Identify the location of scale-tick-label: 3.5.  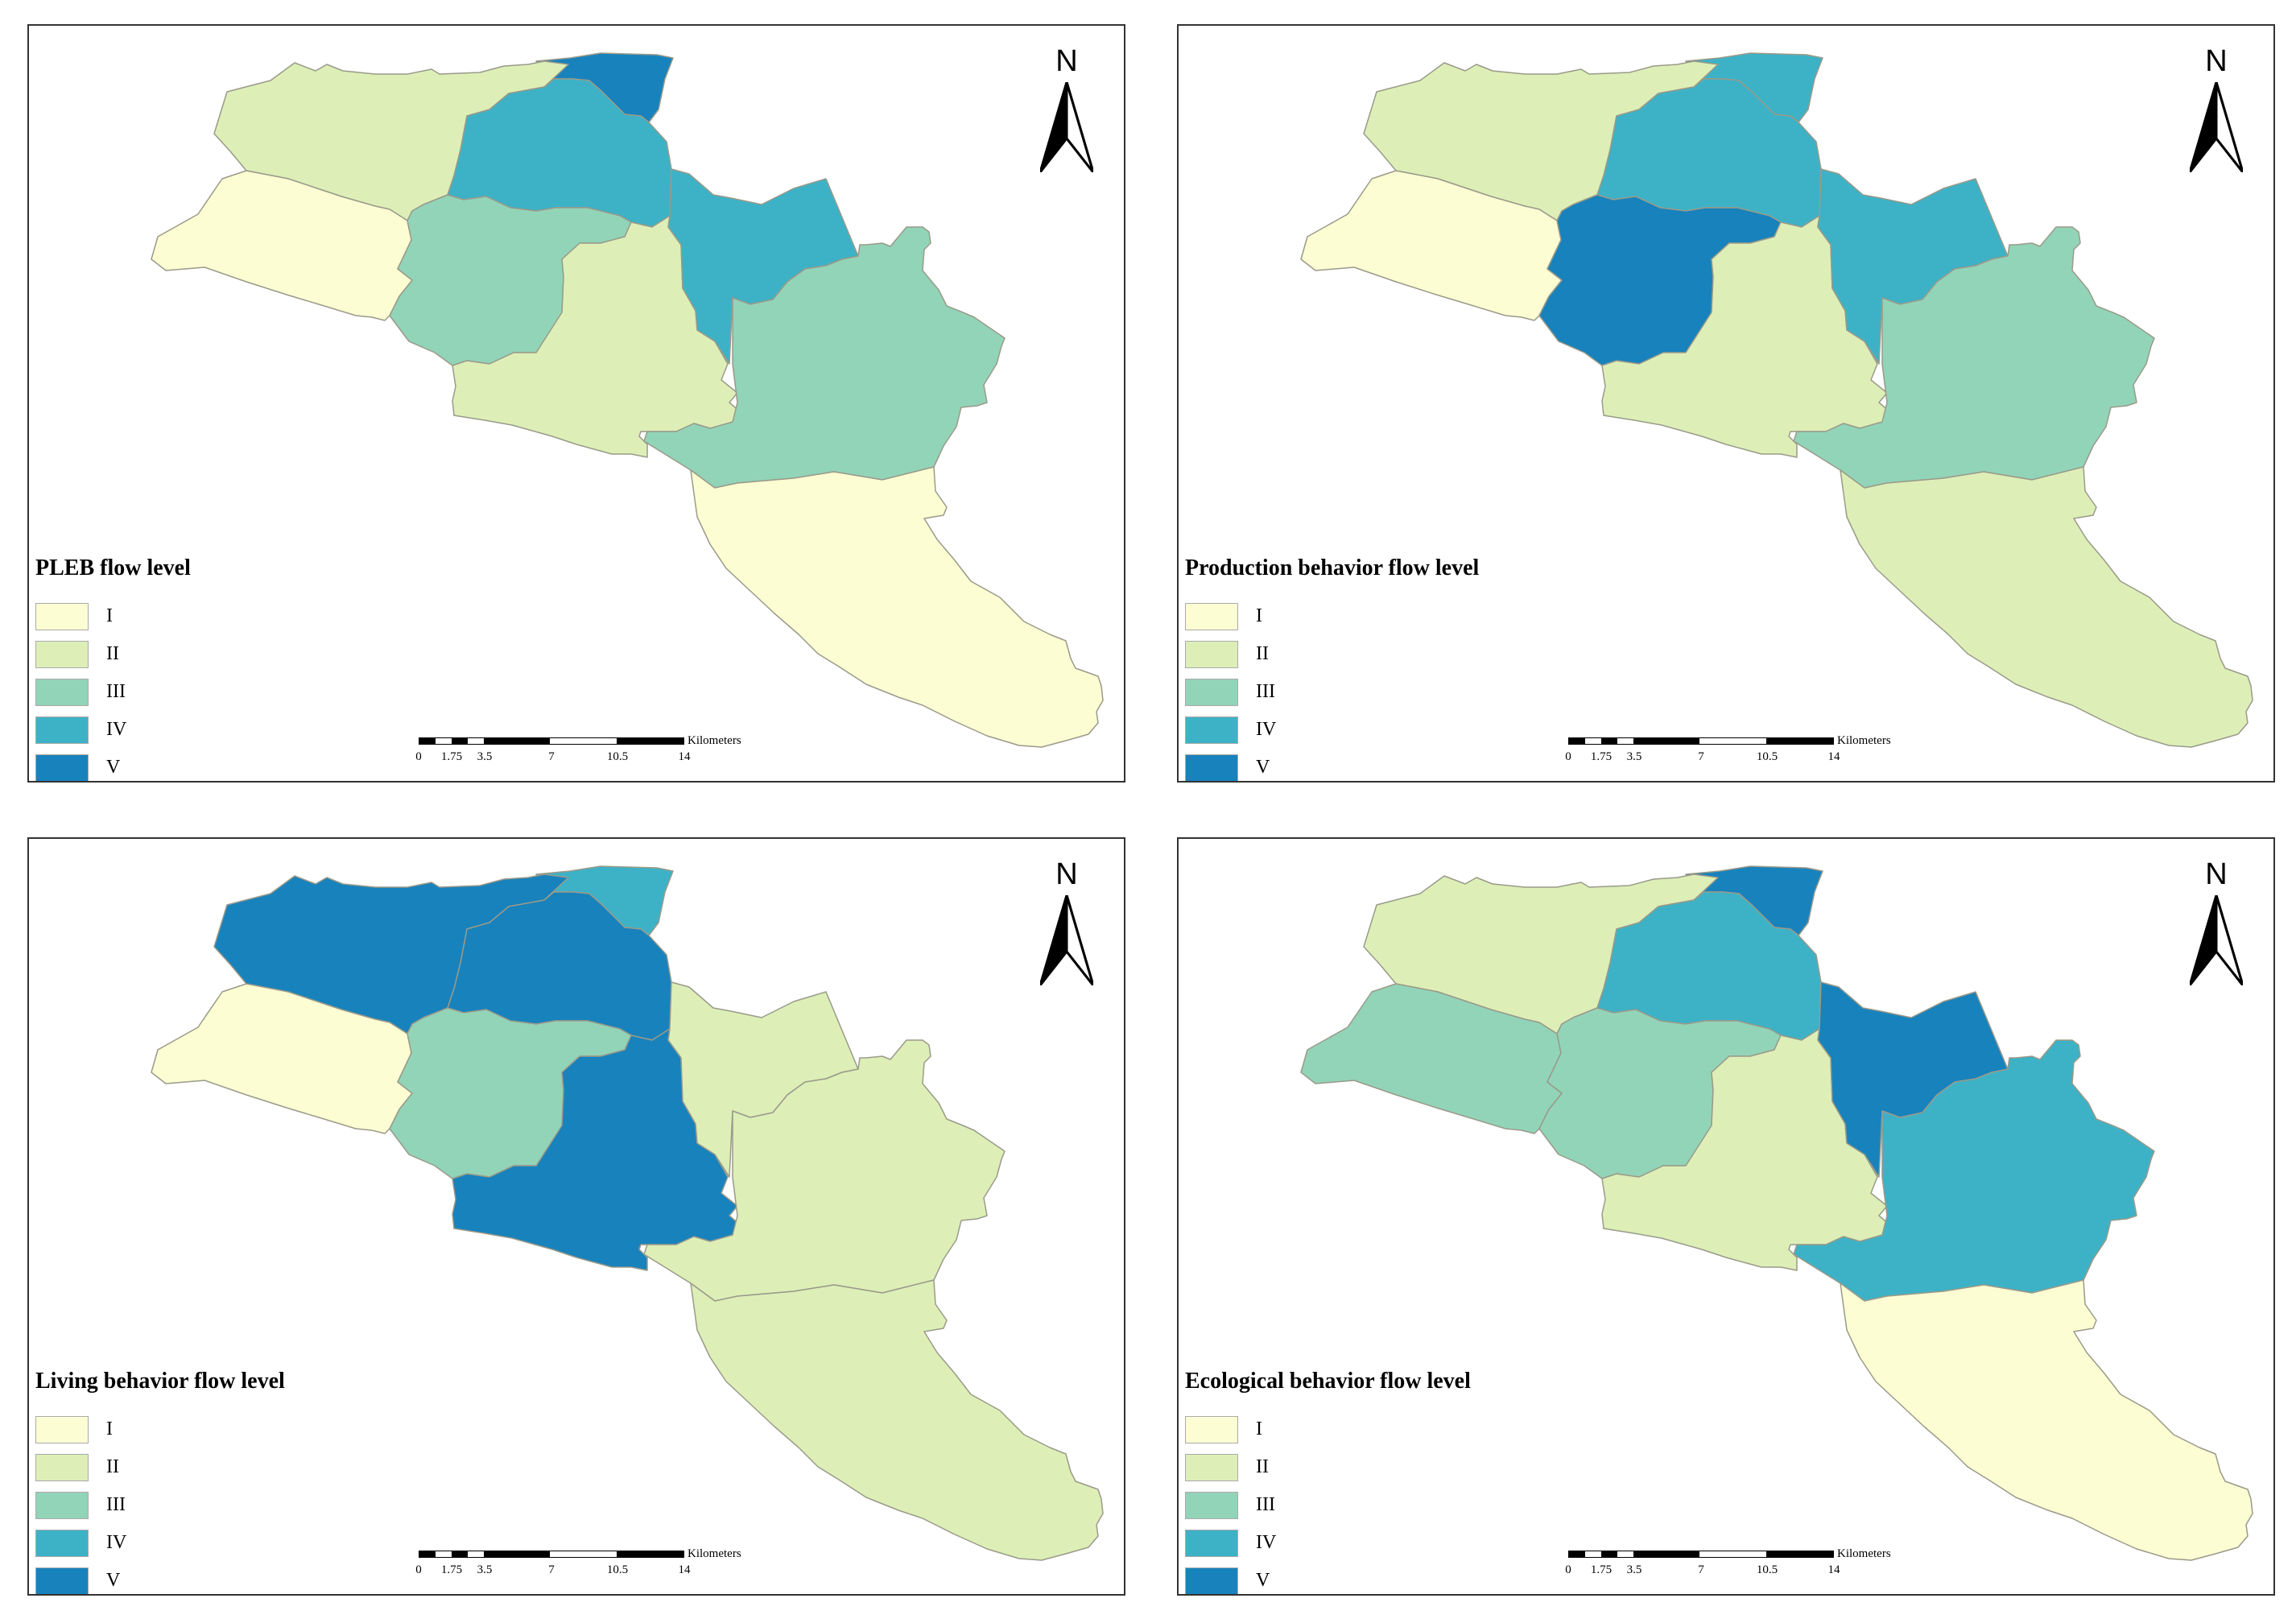
(1634, 1569).